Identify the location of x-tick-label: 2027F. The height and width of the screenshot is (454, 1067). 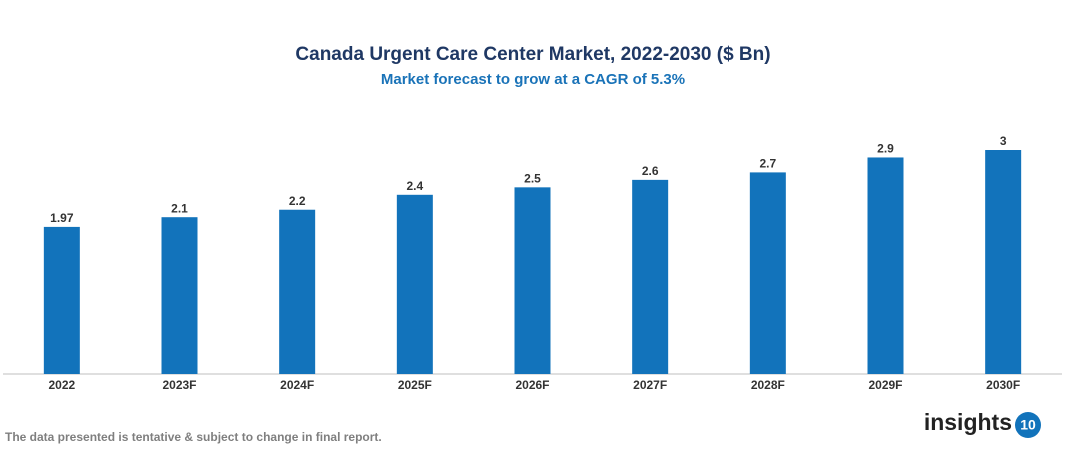
(650, 385).